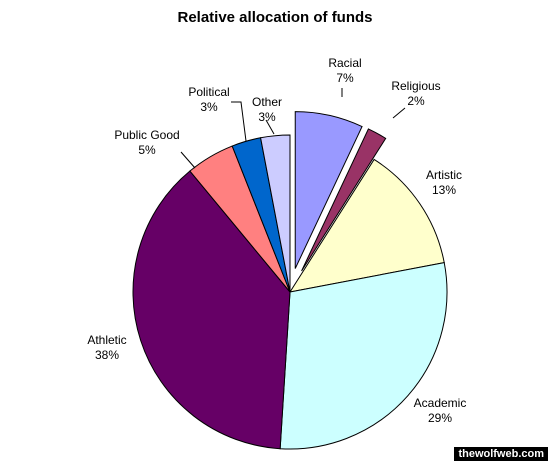  I want to click on pie-slice-religious, so click(344, 200).